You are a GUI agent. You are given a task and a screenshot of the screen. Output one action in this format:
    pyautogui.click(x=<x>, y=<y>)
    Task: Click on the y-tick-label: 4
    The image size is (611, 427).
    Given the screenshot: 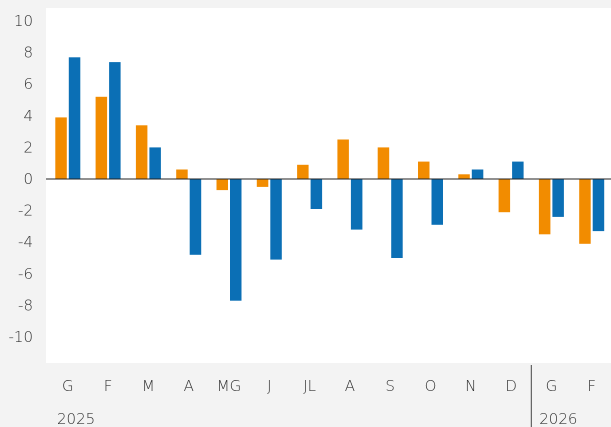 What is the action you would take?
    pyautogui.click(x=28, y=116)
    